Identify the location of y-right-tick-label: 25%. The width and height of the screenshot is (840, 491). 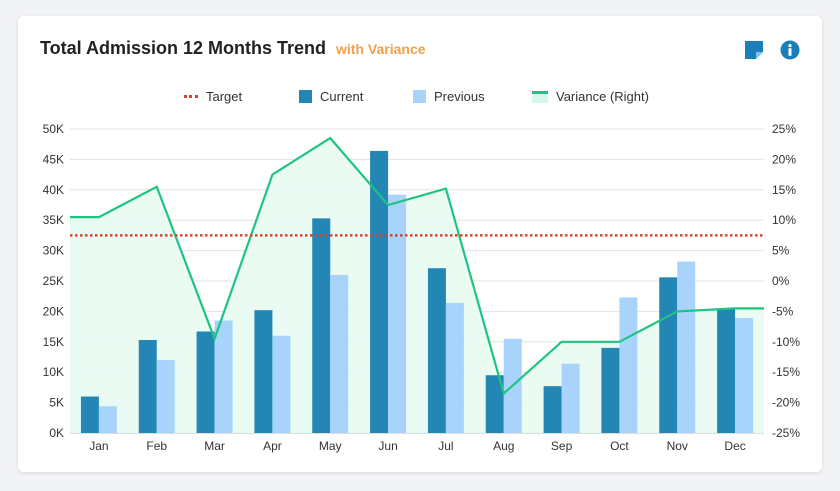
(784, 129).